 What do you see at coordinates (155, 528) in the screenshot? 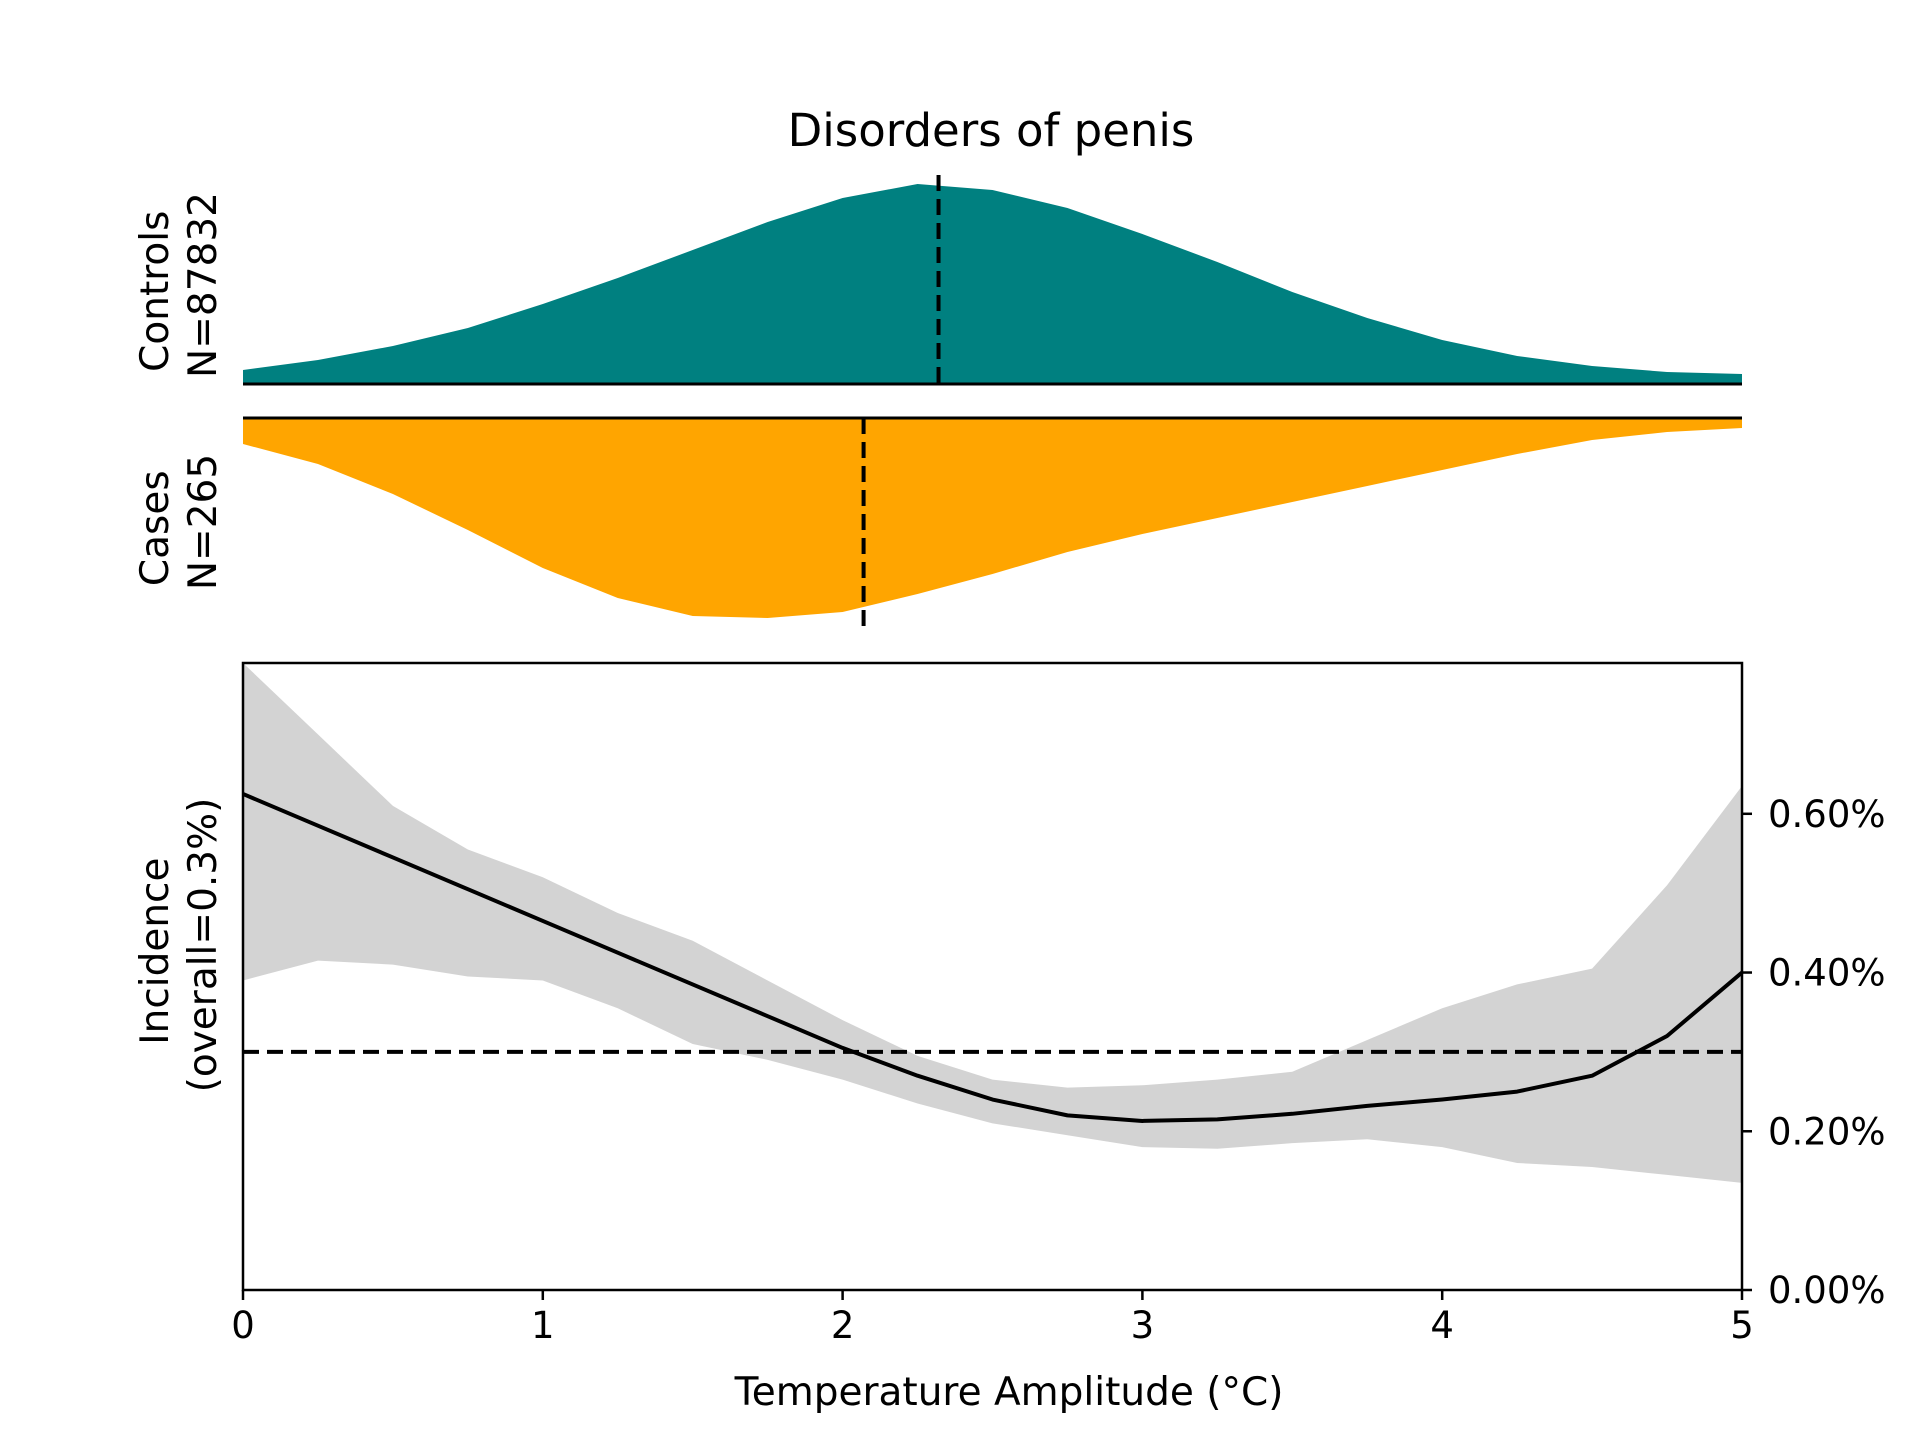
I see `cases-label-line1: Cases` at bounding box center [155, 528].